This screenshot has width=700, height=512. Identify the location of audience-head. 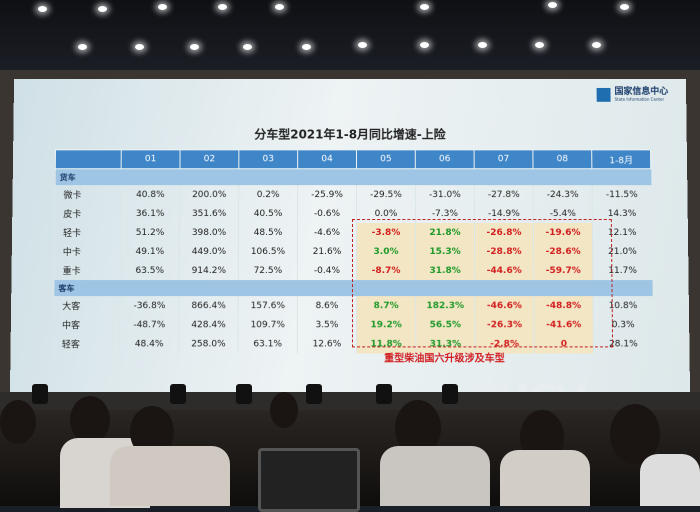
(90, 420).